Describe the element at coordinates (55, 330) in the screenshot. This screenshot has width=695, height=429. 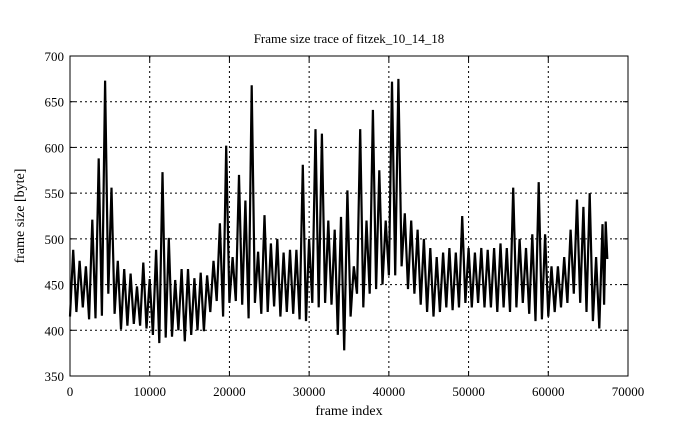
I see `y-tick-label: 400` at that location.